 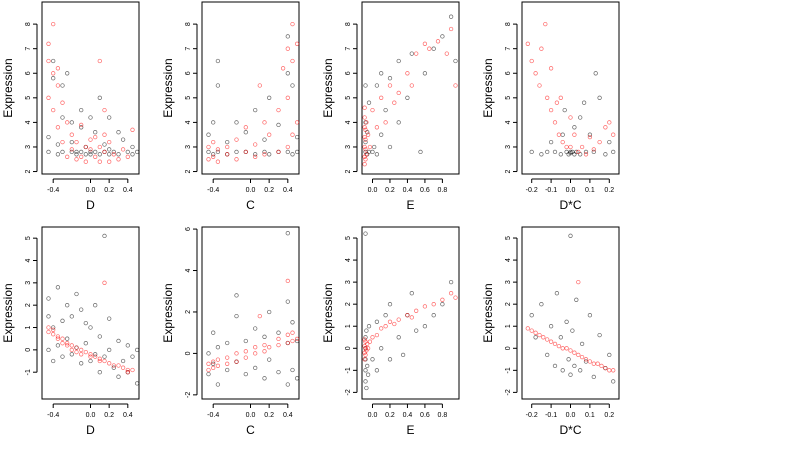 What do you see at coordinates (28, 24) in the screenshot?
I see `y-tick-label: 8` at bounding box center [28, 24].